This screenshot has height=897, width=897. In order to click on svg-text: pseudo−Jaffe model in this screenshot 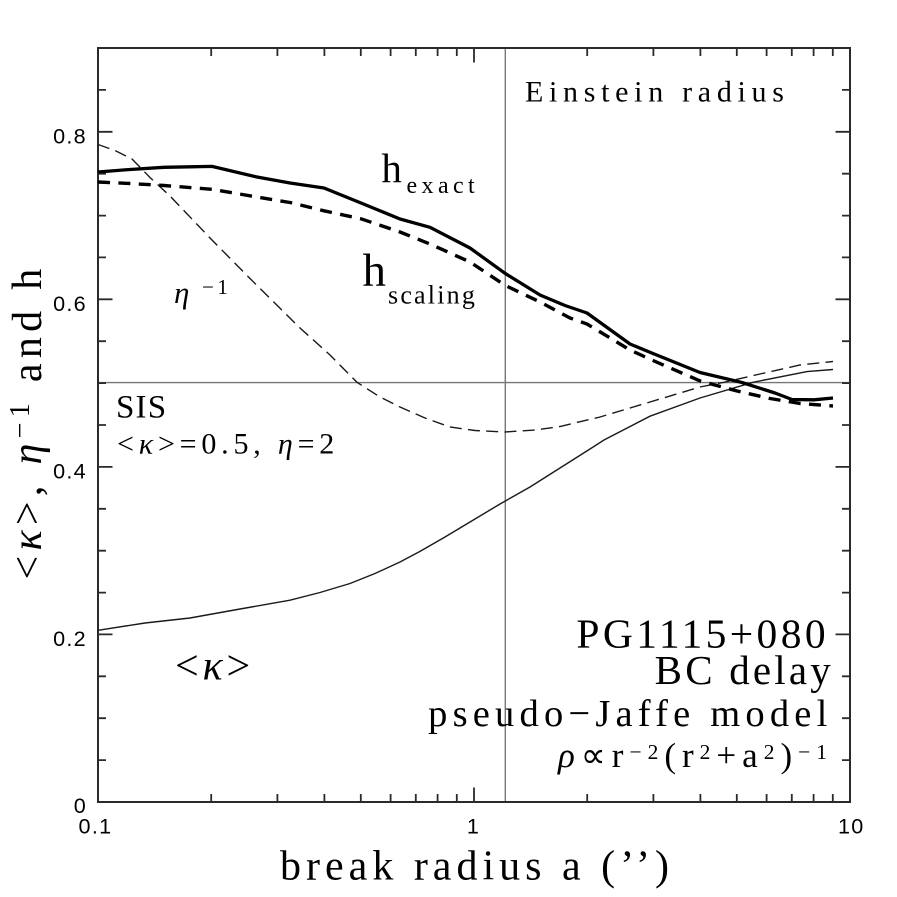, I will do `click(630, 714)`.